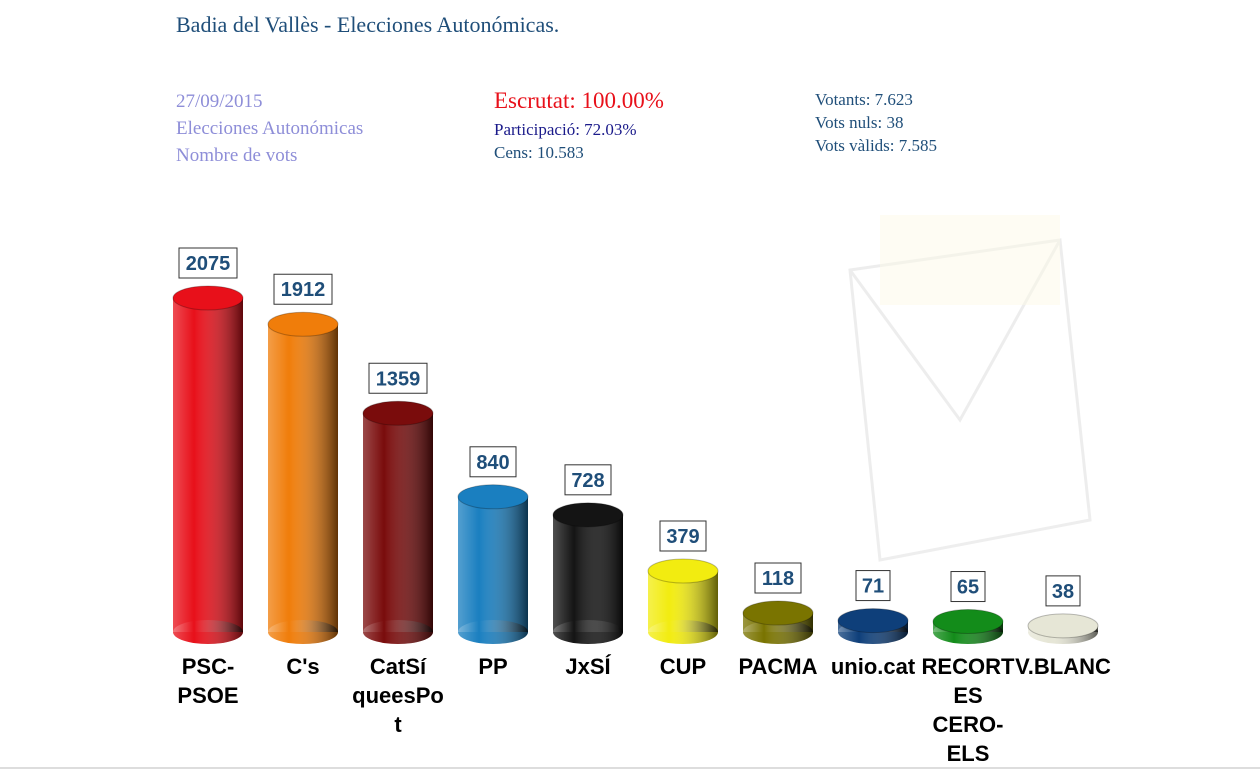  Describe the element at coordinates (970, 388) in the screenshot. I see `background-envelope` at that location.